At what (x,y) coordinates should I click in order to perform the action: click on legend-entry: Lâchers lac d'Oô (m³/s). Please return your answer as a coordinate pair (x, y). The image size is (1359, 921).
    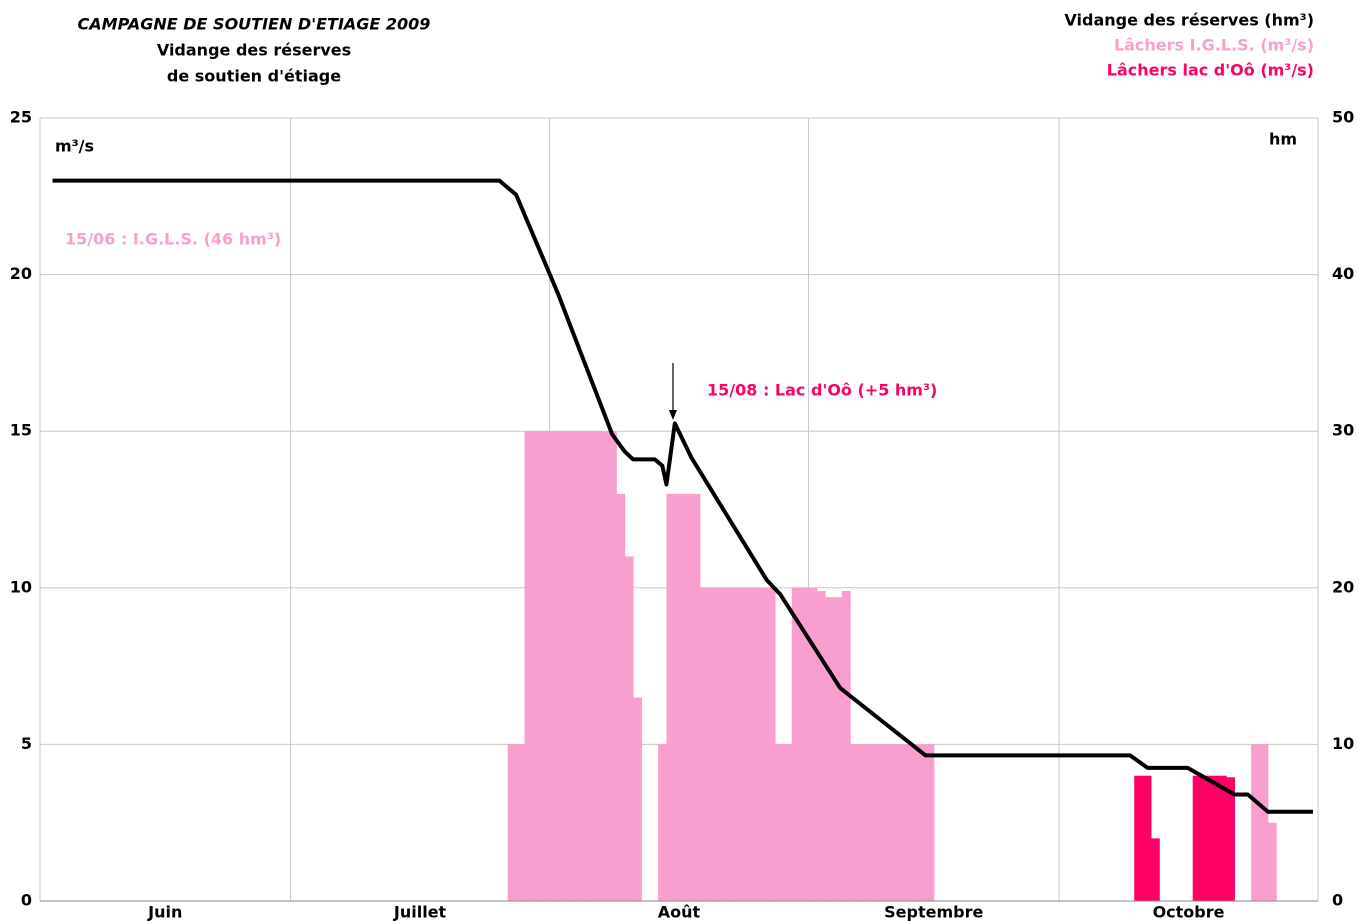
    Looking at the image, I should click on (1210, 70).